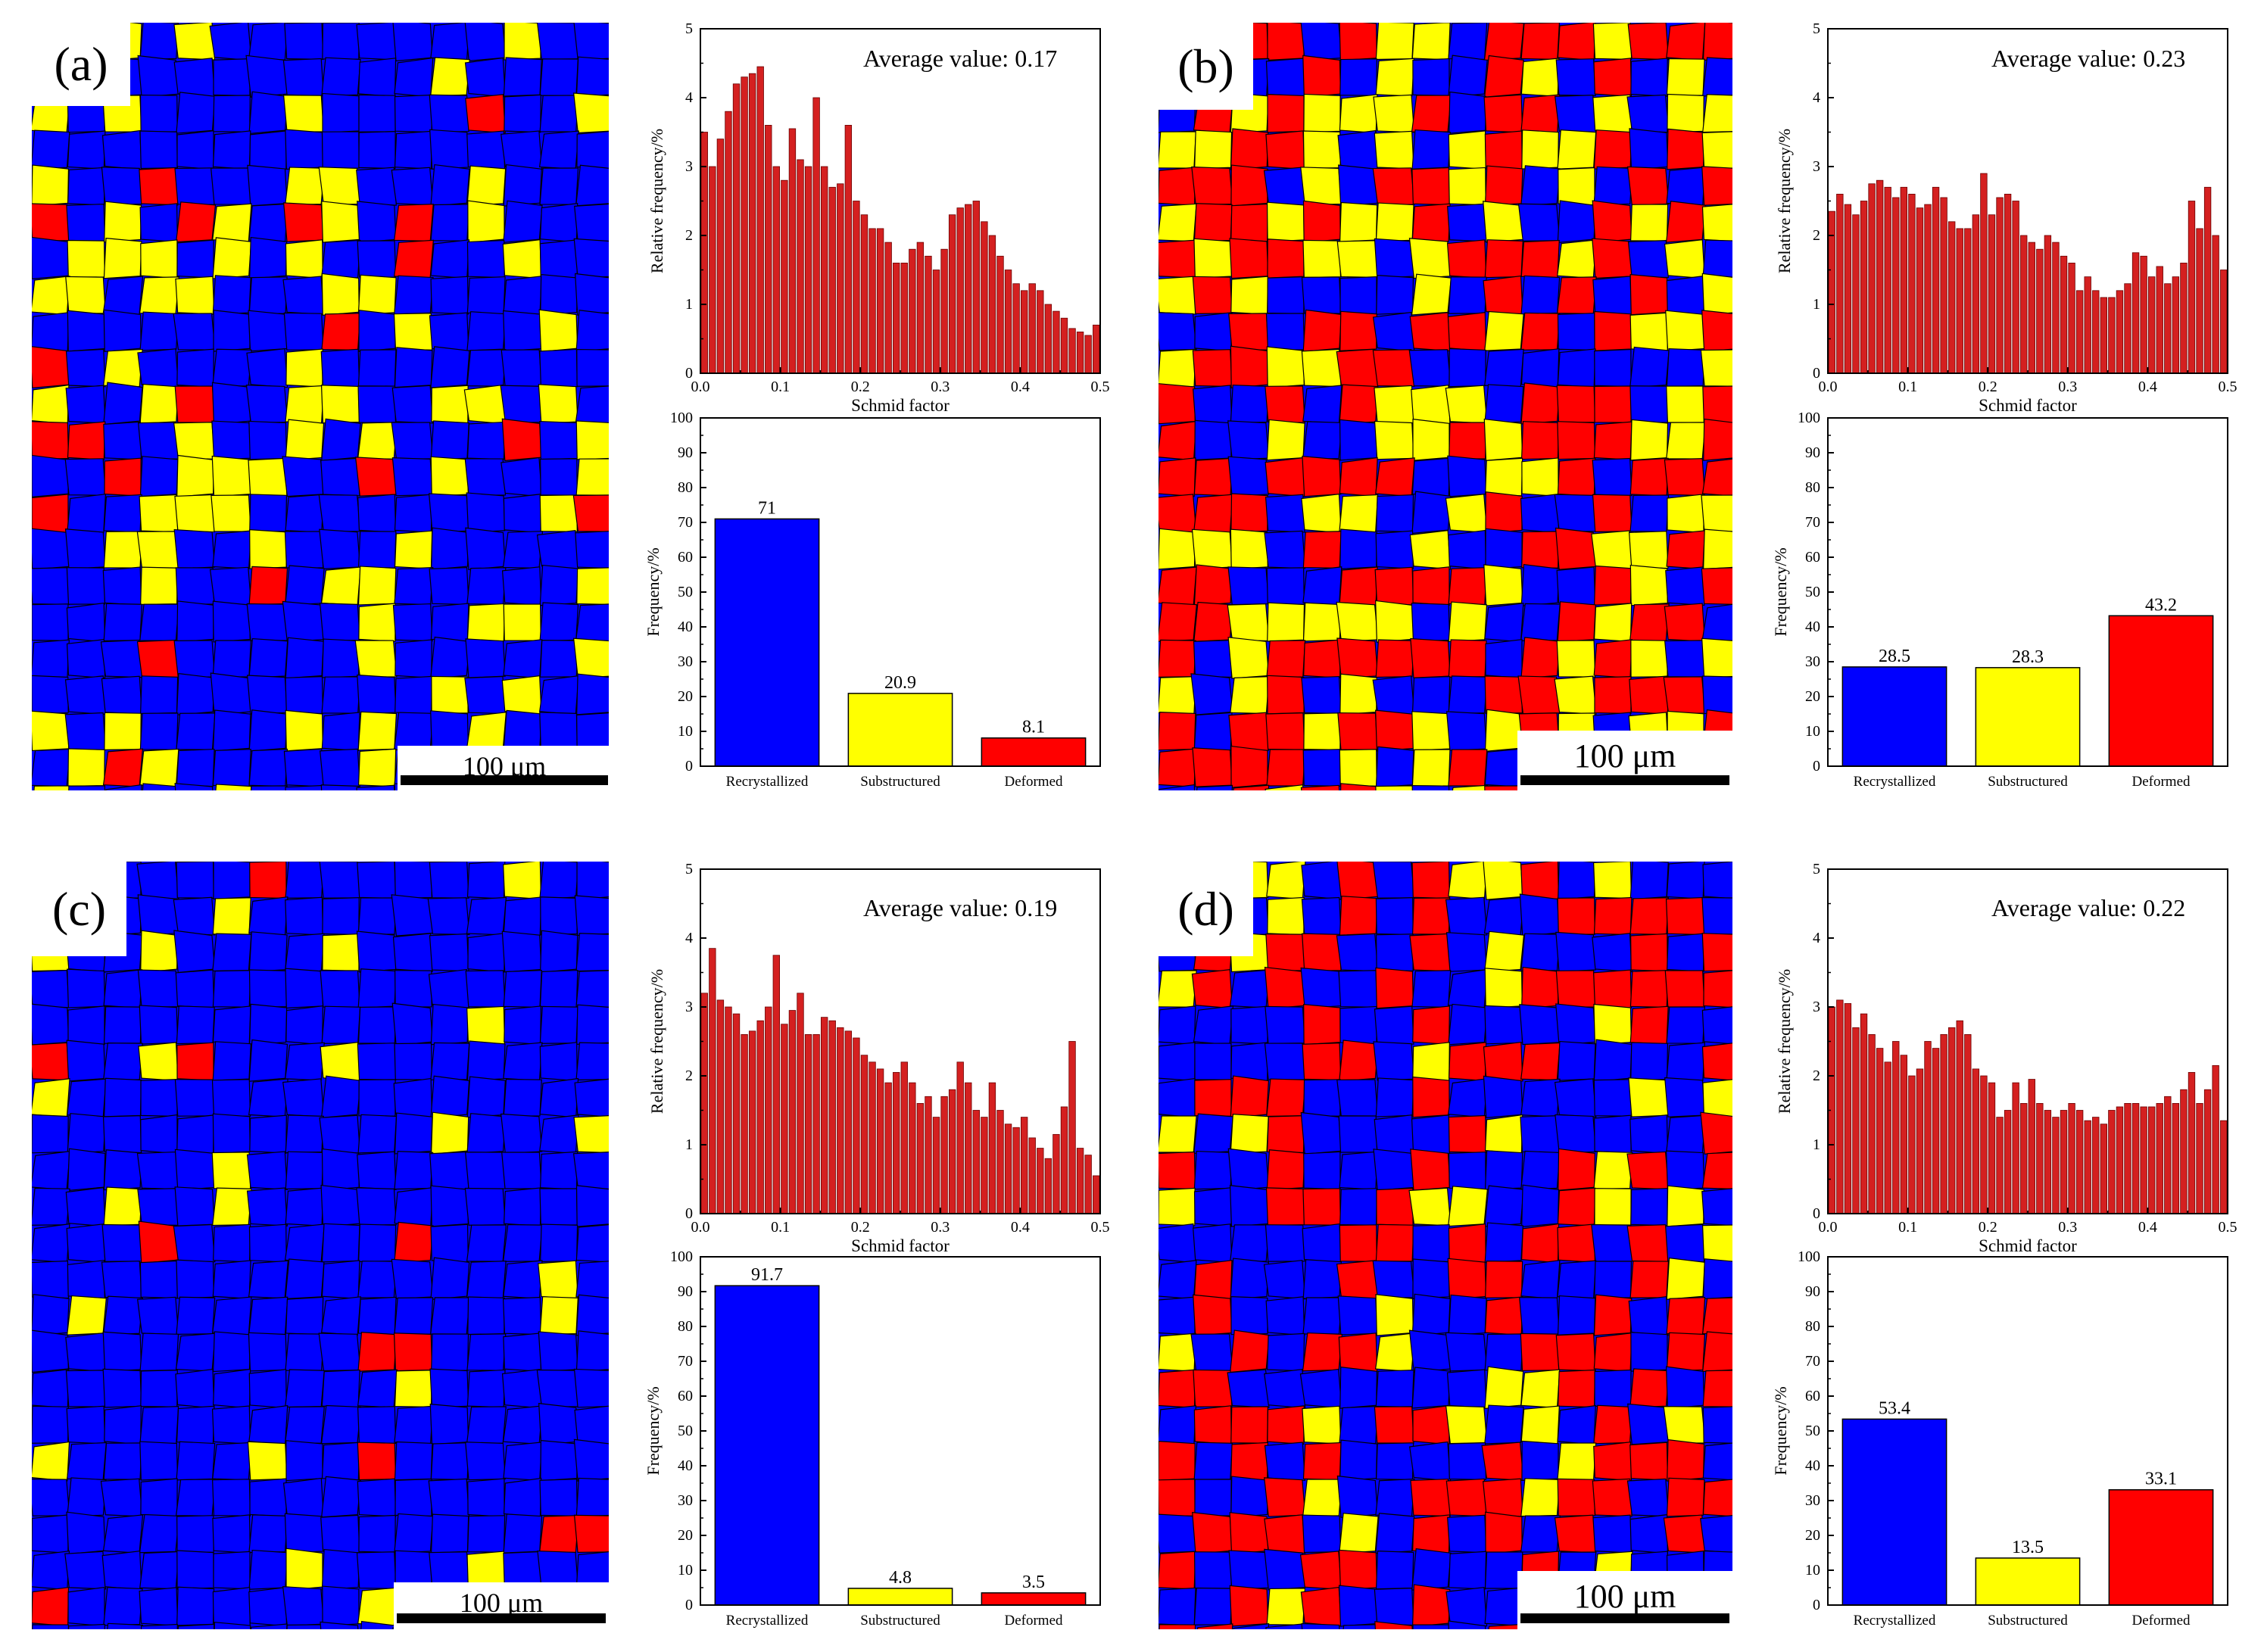 This screenshot has height=1652, width=2264. Describe the element at coordinates (1817, 28) in the screenshot. I see `y-tick-label: 5` at that location.